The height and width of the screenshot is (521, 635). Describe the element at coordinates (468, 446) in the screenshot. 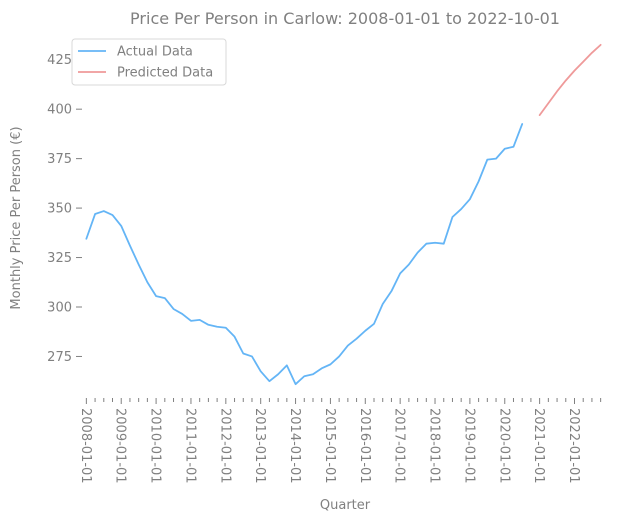

I see `x-tick-label: 2019-01-01` at that location.